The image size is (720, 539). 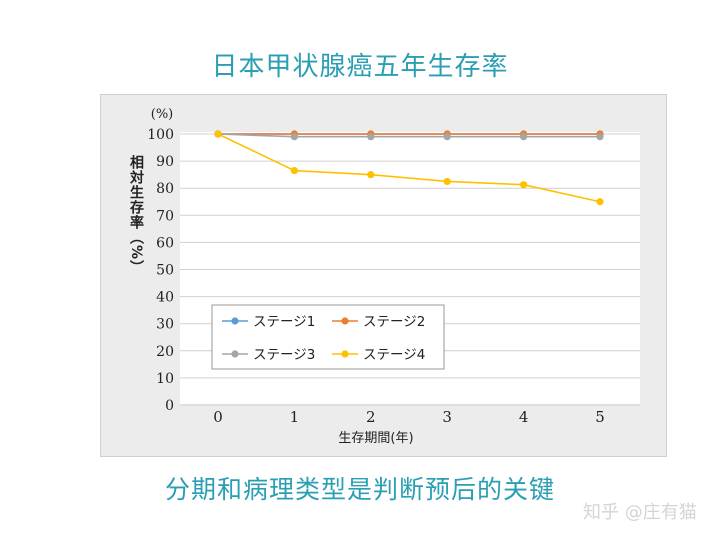 I want to click on y-tick-label: 50, so click(x=165, y=271).